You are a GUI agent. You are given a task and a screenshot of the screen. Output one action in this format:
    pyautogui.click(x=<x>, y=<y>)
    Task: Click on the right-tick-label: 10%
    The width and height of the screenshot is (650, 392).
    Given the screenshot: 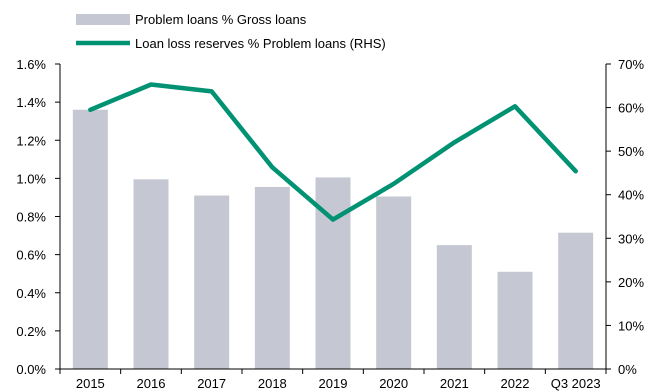 What is the action you would take?
    pyautogui.click(x=631, y=325)
    